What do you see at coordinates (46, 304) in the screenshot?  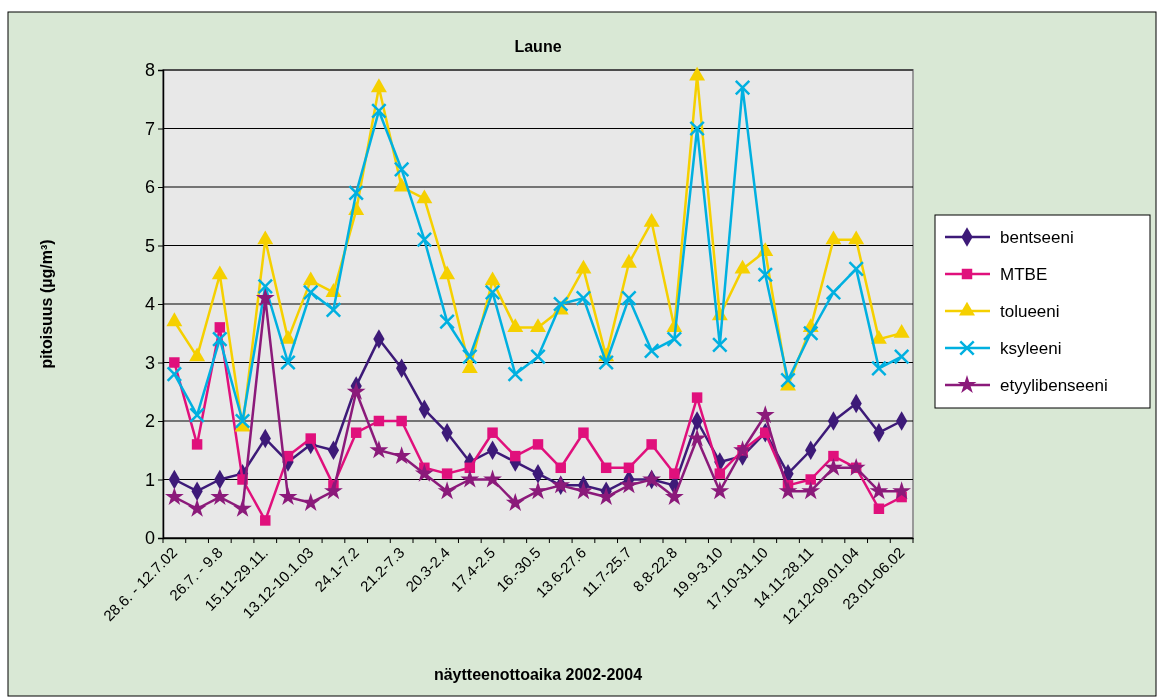 I see `y-axis-title: pitoisuus (µg/m³)` at bounding box center [46, 304].